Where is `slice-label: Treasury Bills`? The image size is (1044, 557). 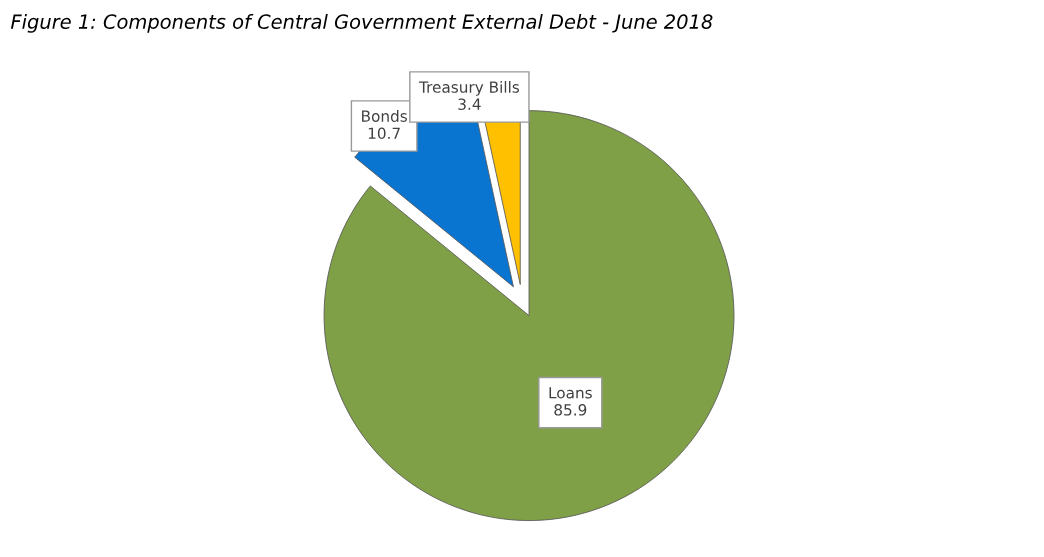
slice-label: Treasury Bills is located at coordinates (469, 88).